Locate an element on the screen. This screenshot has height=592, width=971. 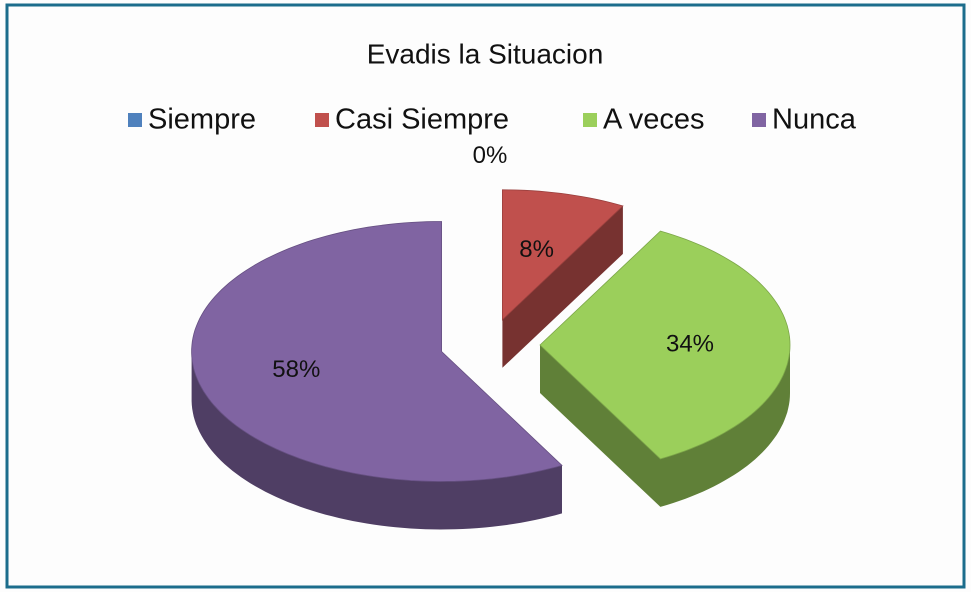
data-label: 8% is located at coordinates (536, 249).